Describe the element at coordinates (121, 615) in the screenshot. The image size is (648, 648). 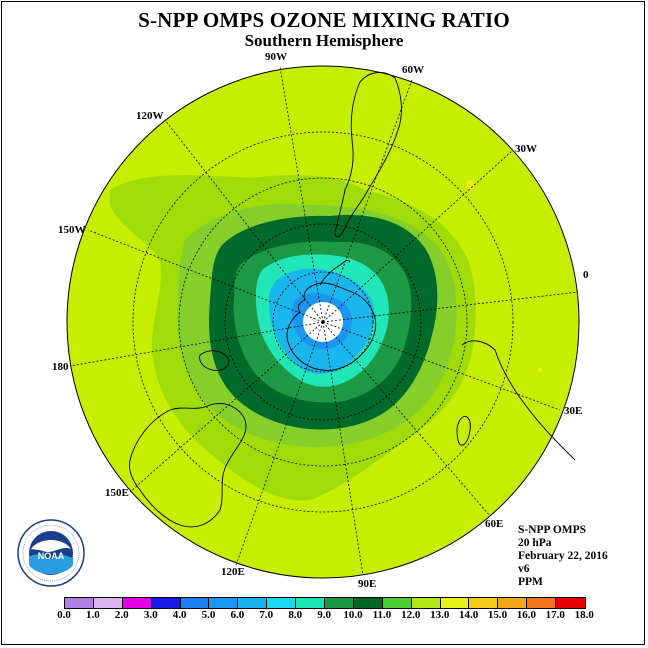
I see `colorbar-tick-label: 2.0` at that location.